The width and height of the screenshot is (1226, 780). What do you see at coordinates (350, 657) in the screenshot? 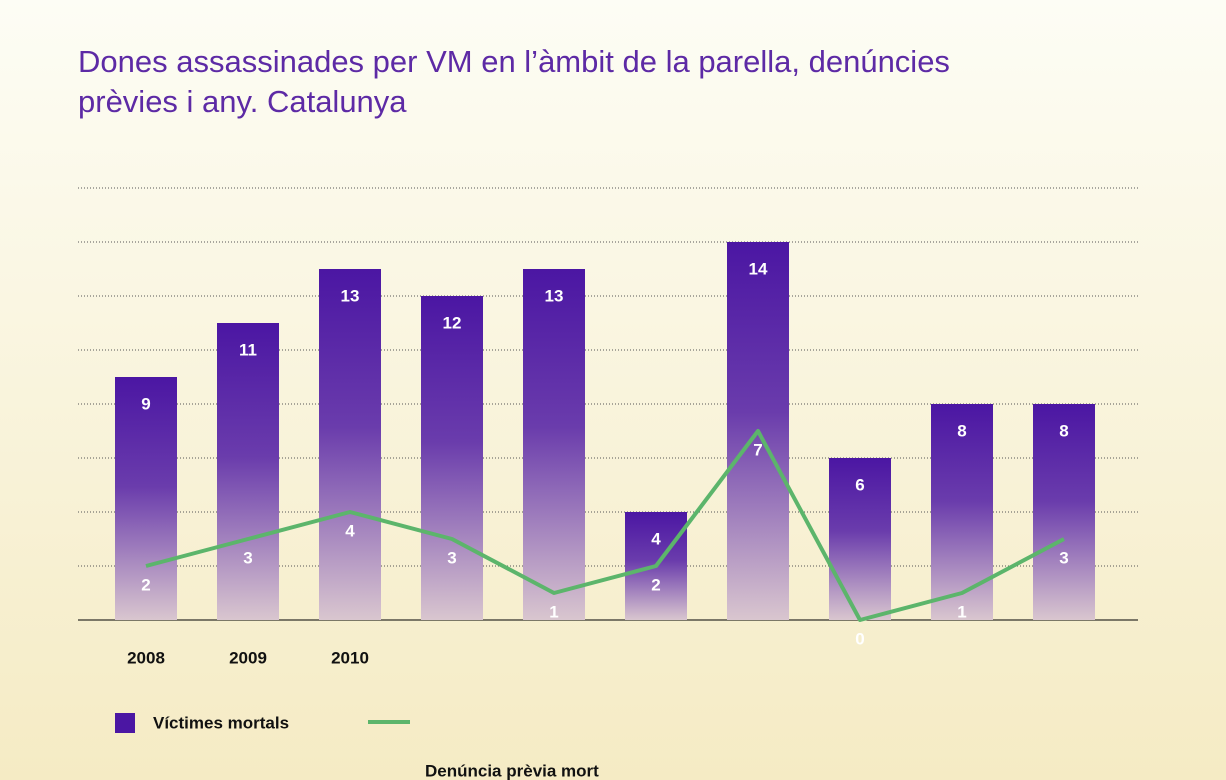
I see `x-tick-label: 2010` at bounding box center [350, 657].